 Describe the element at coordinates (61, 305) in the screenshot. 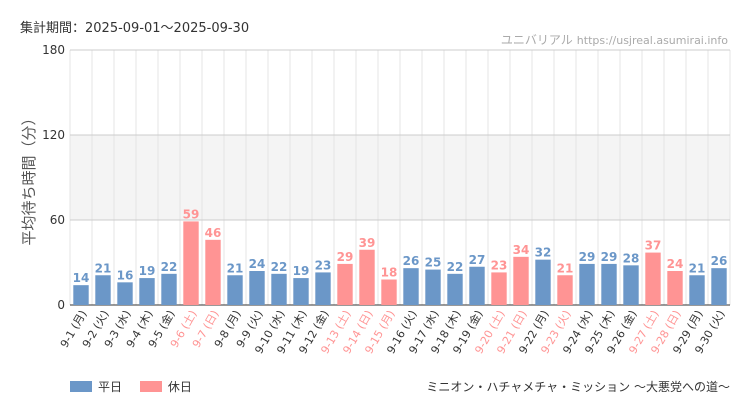

I see `y-tick-label: 0` at that location.